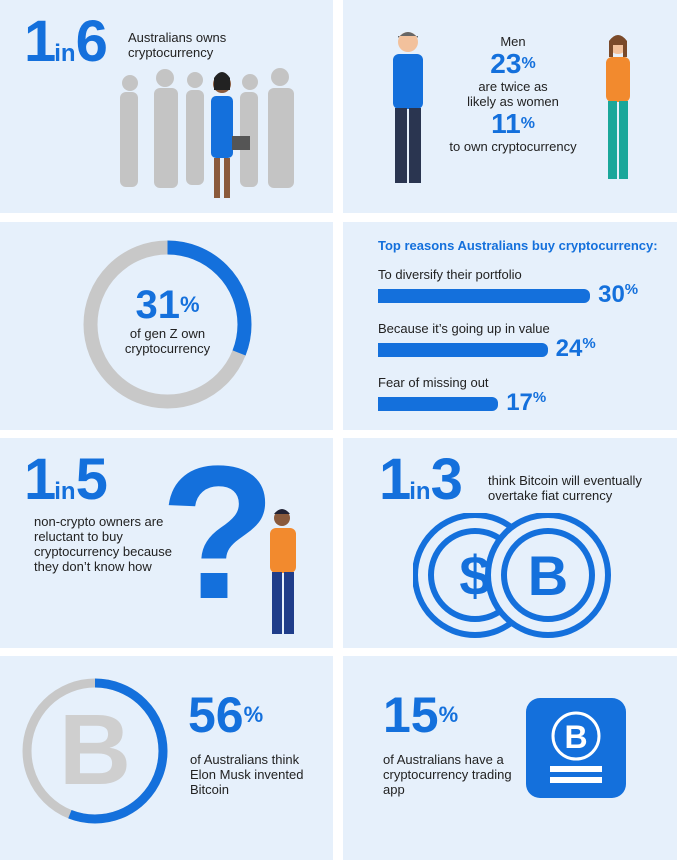 The height and width of the screenshot is (860, 677). I want to click on stat-value: 56, so click(216, 715).